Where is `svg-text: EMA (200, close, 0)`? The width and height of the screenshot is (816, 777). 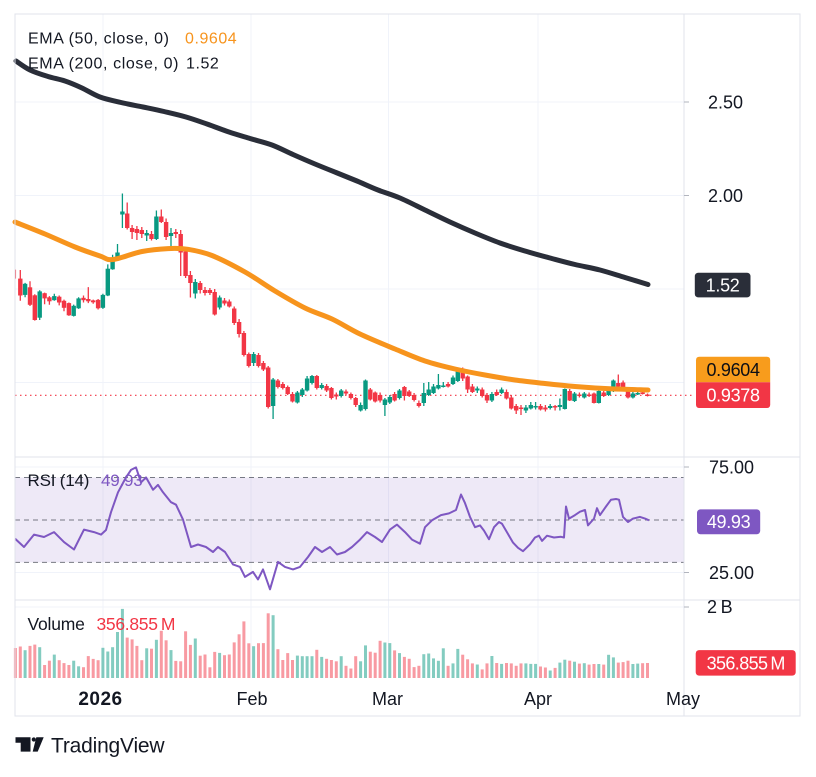
svg-text: EMA (200, close, 0) is located at coordinates (103, 64).